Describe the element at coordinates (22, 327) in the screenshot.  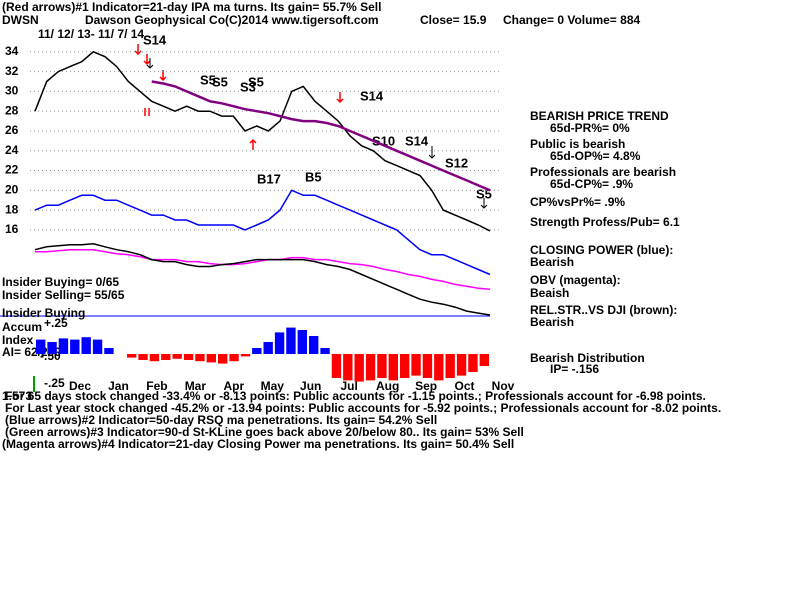
I see `insider-text: Accum` at that location.